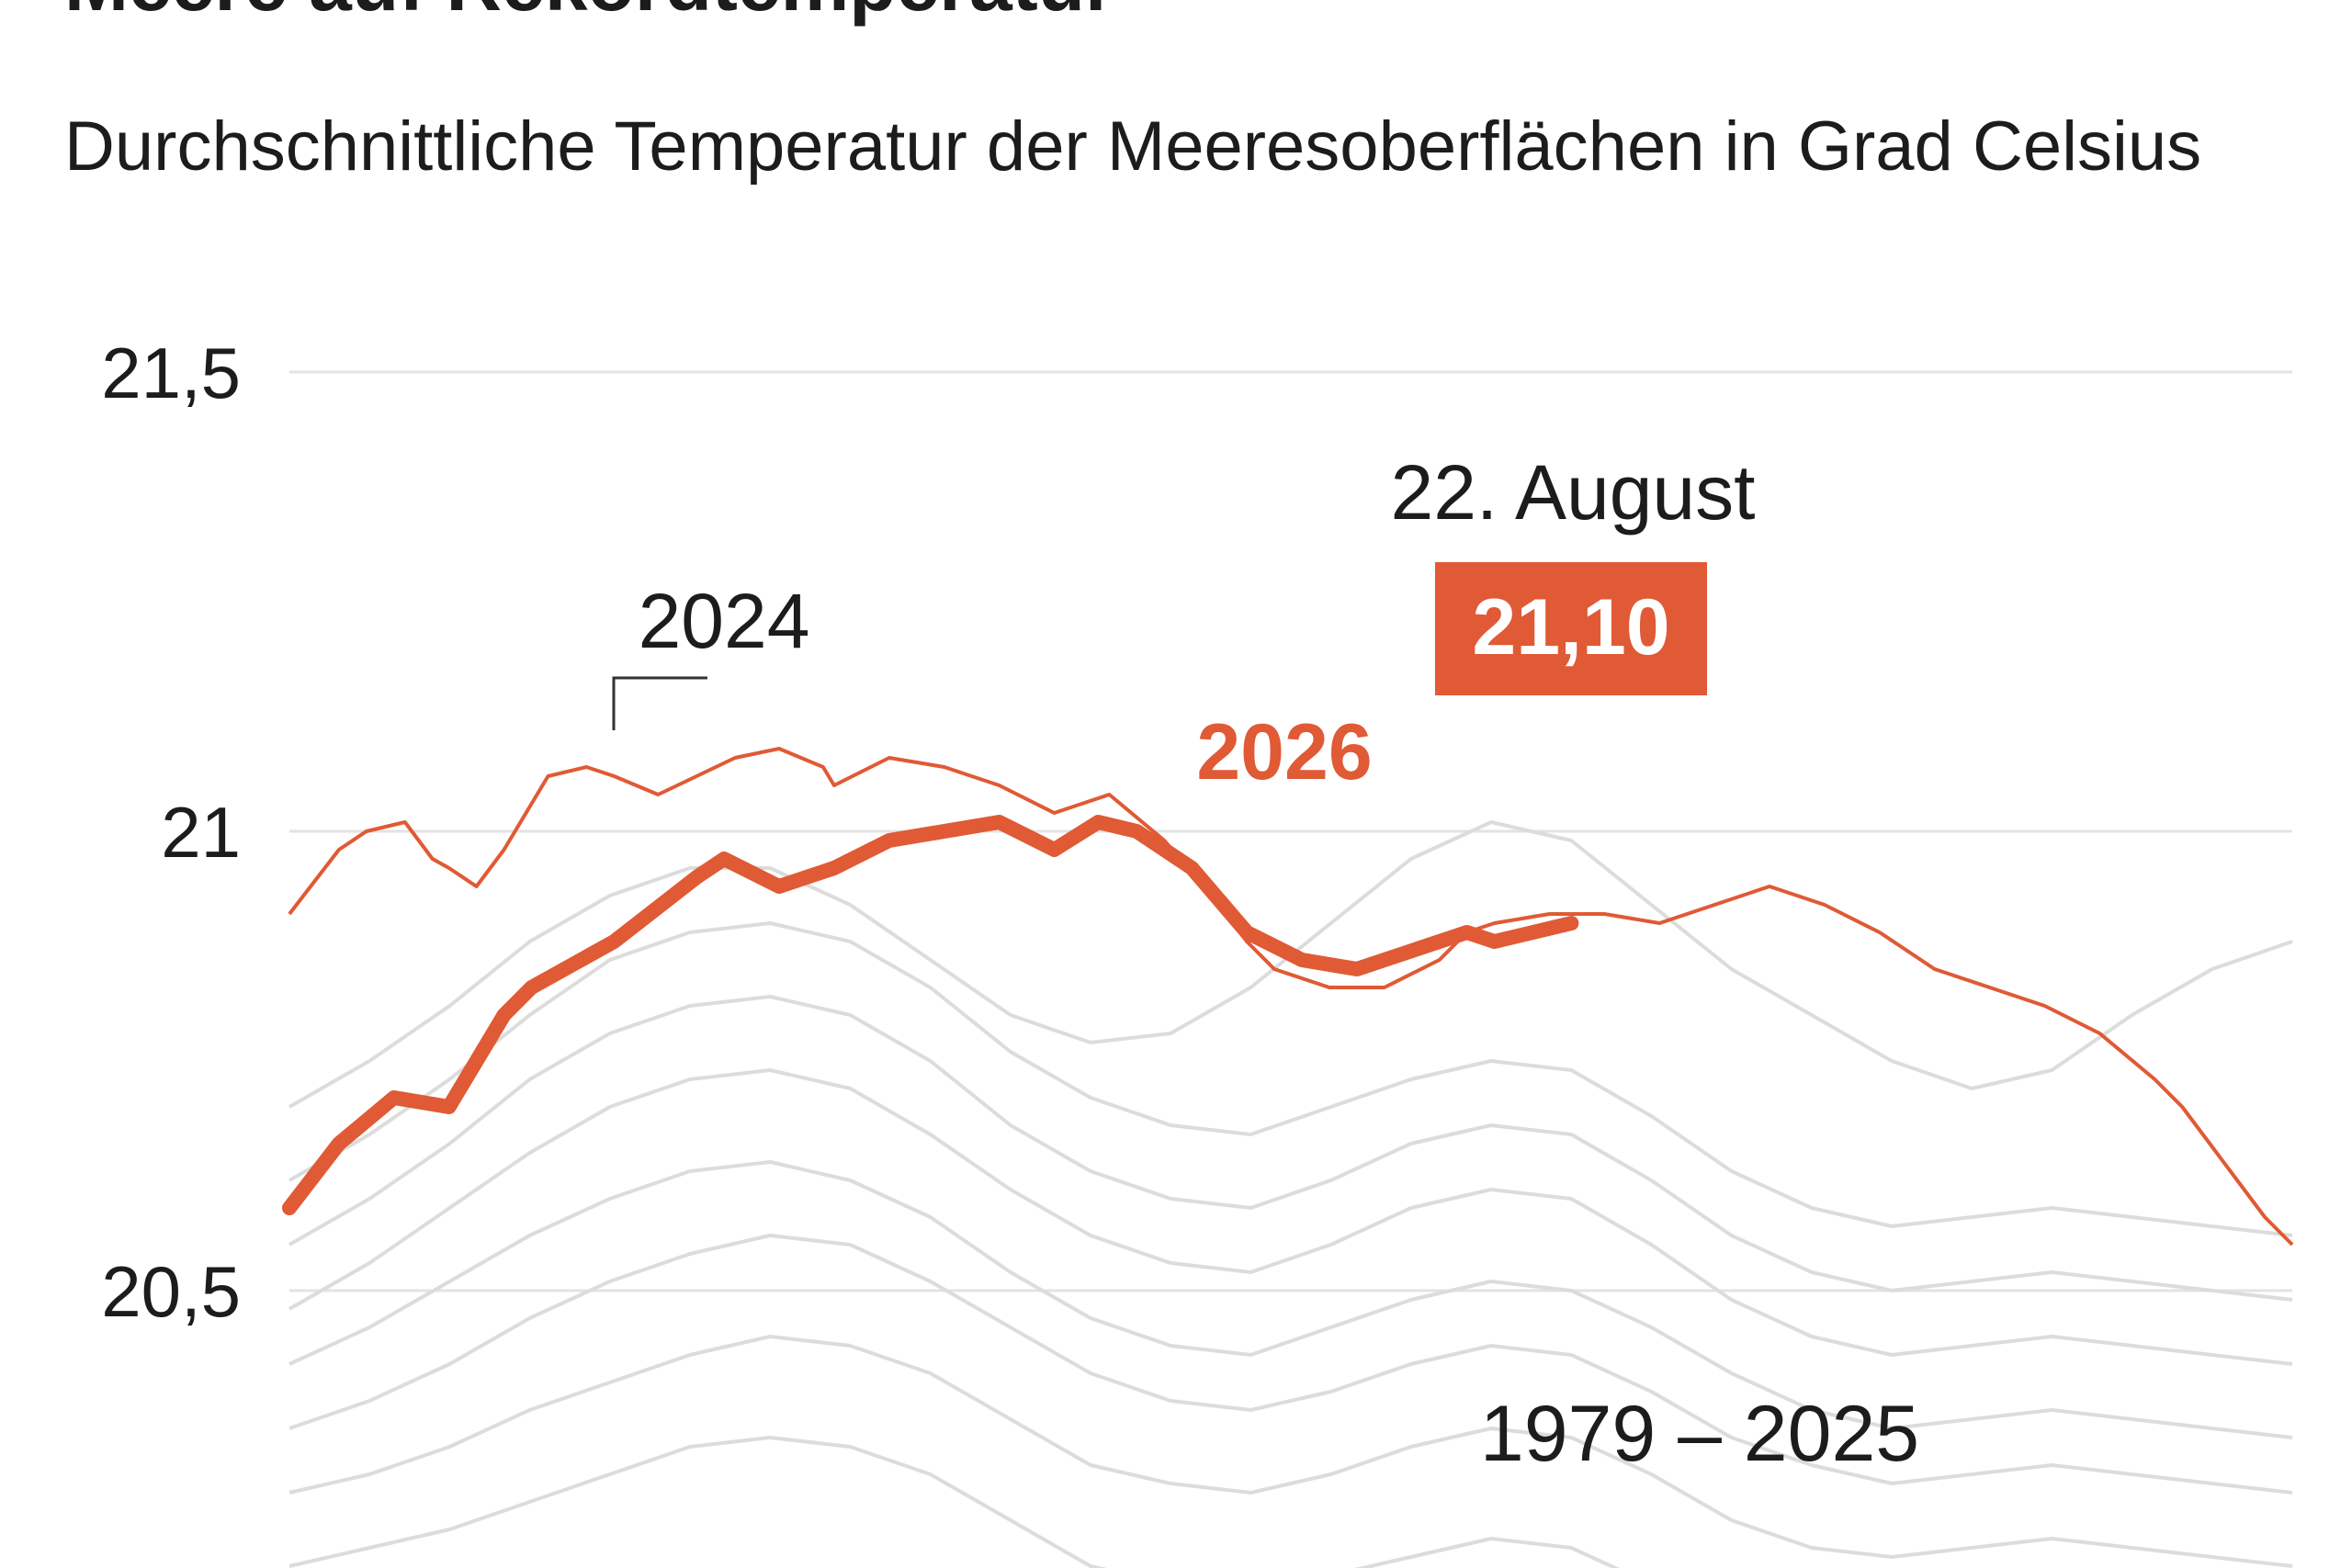  Describe the element at coordinates (724, 621) in the screenshot. I see `series-2024-label: 2024` at that location.